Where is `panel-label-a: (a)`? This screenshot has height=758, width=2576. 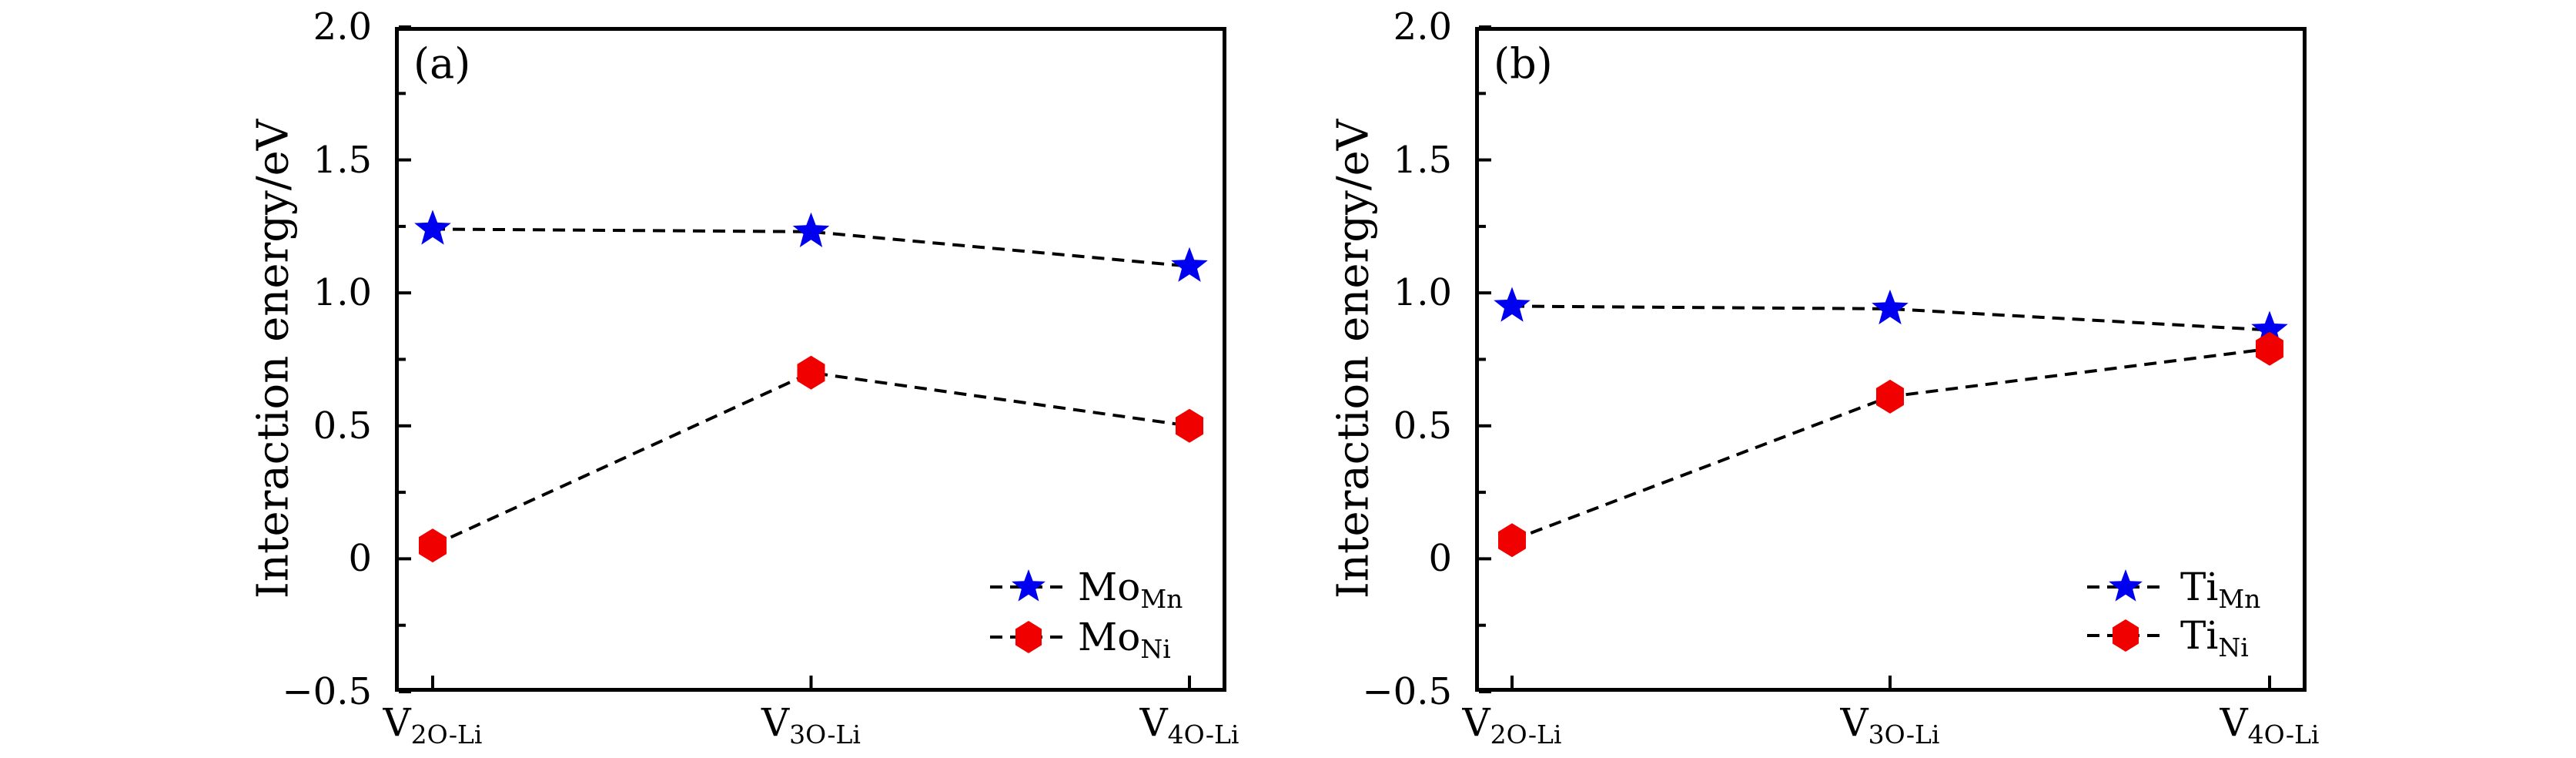 panel-label-a: (a) is located at coordinates (442, 64).